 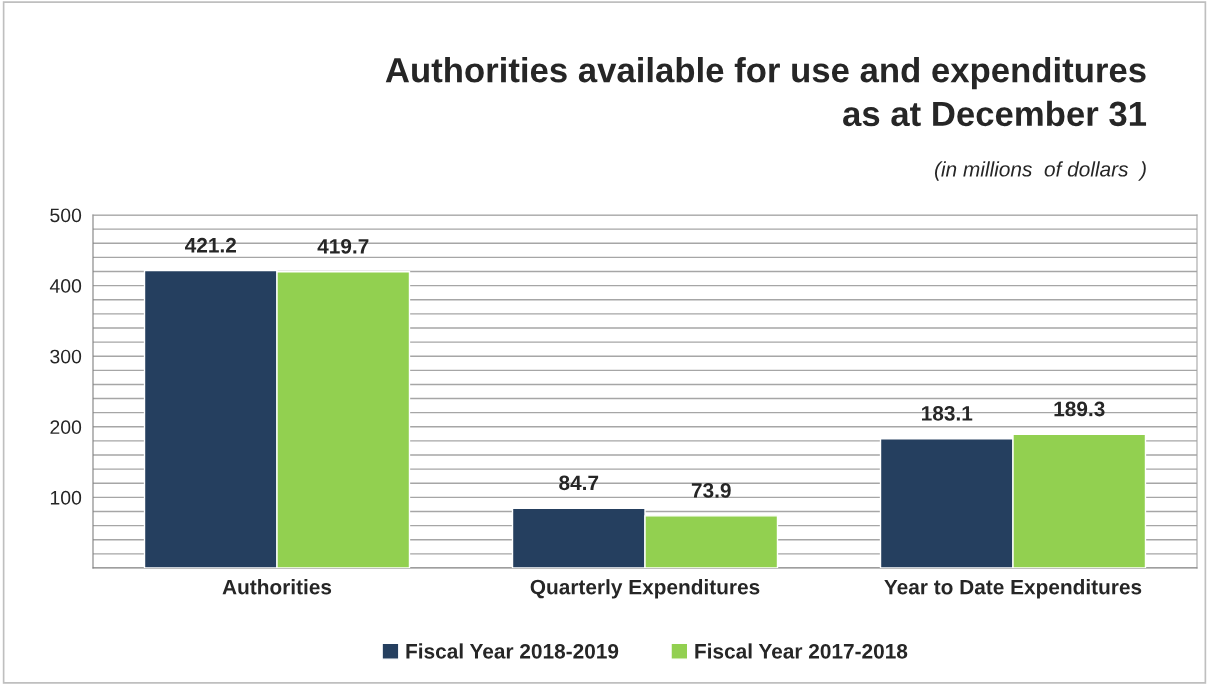 I want to click on y-tick-label: 100, so click(x=66, y=497).